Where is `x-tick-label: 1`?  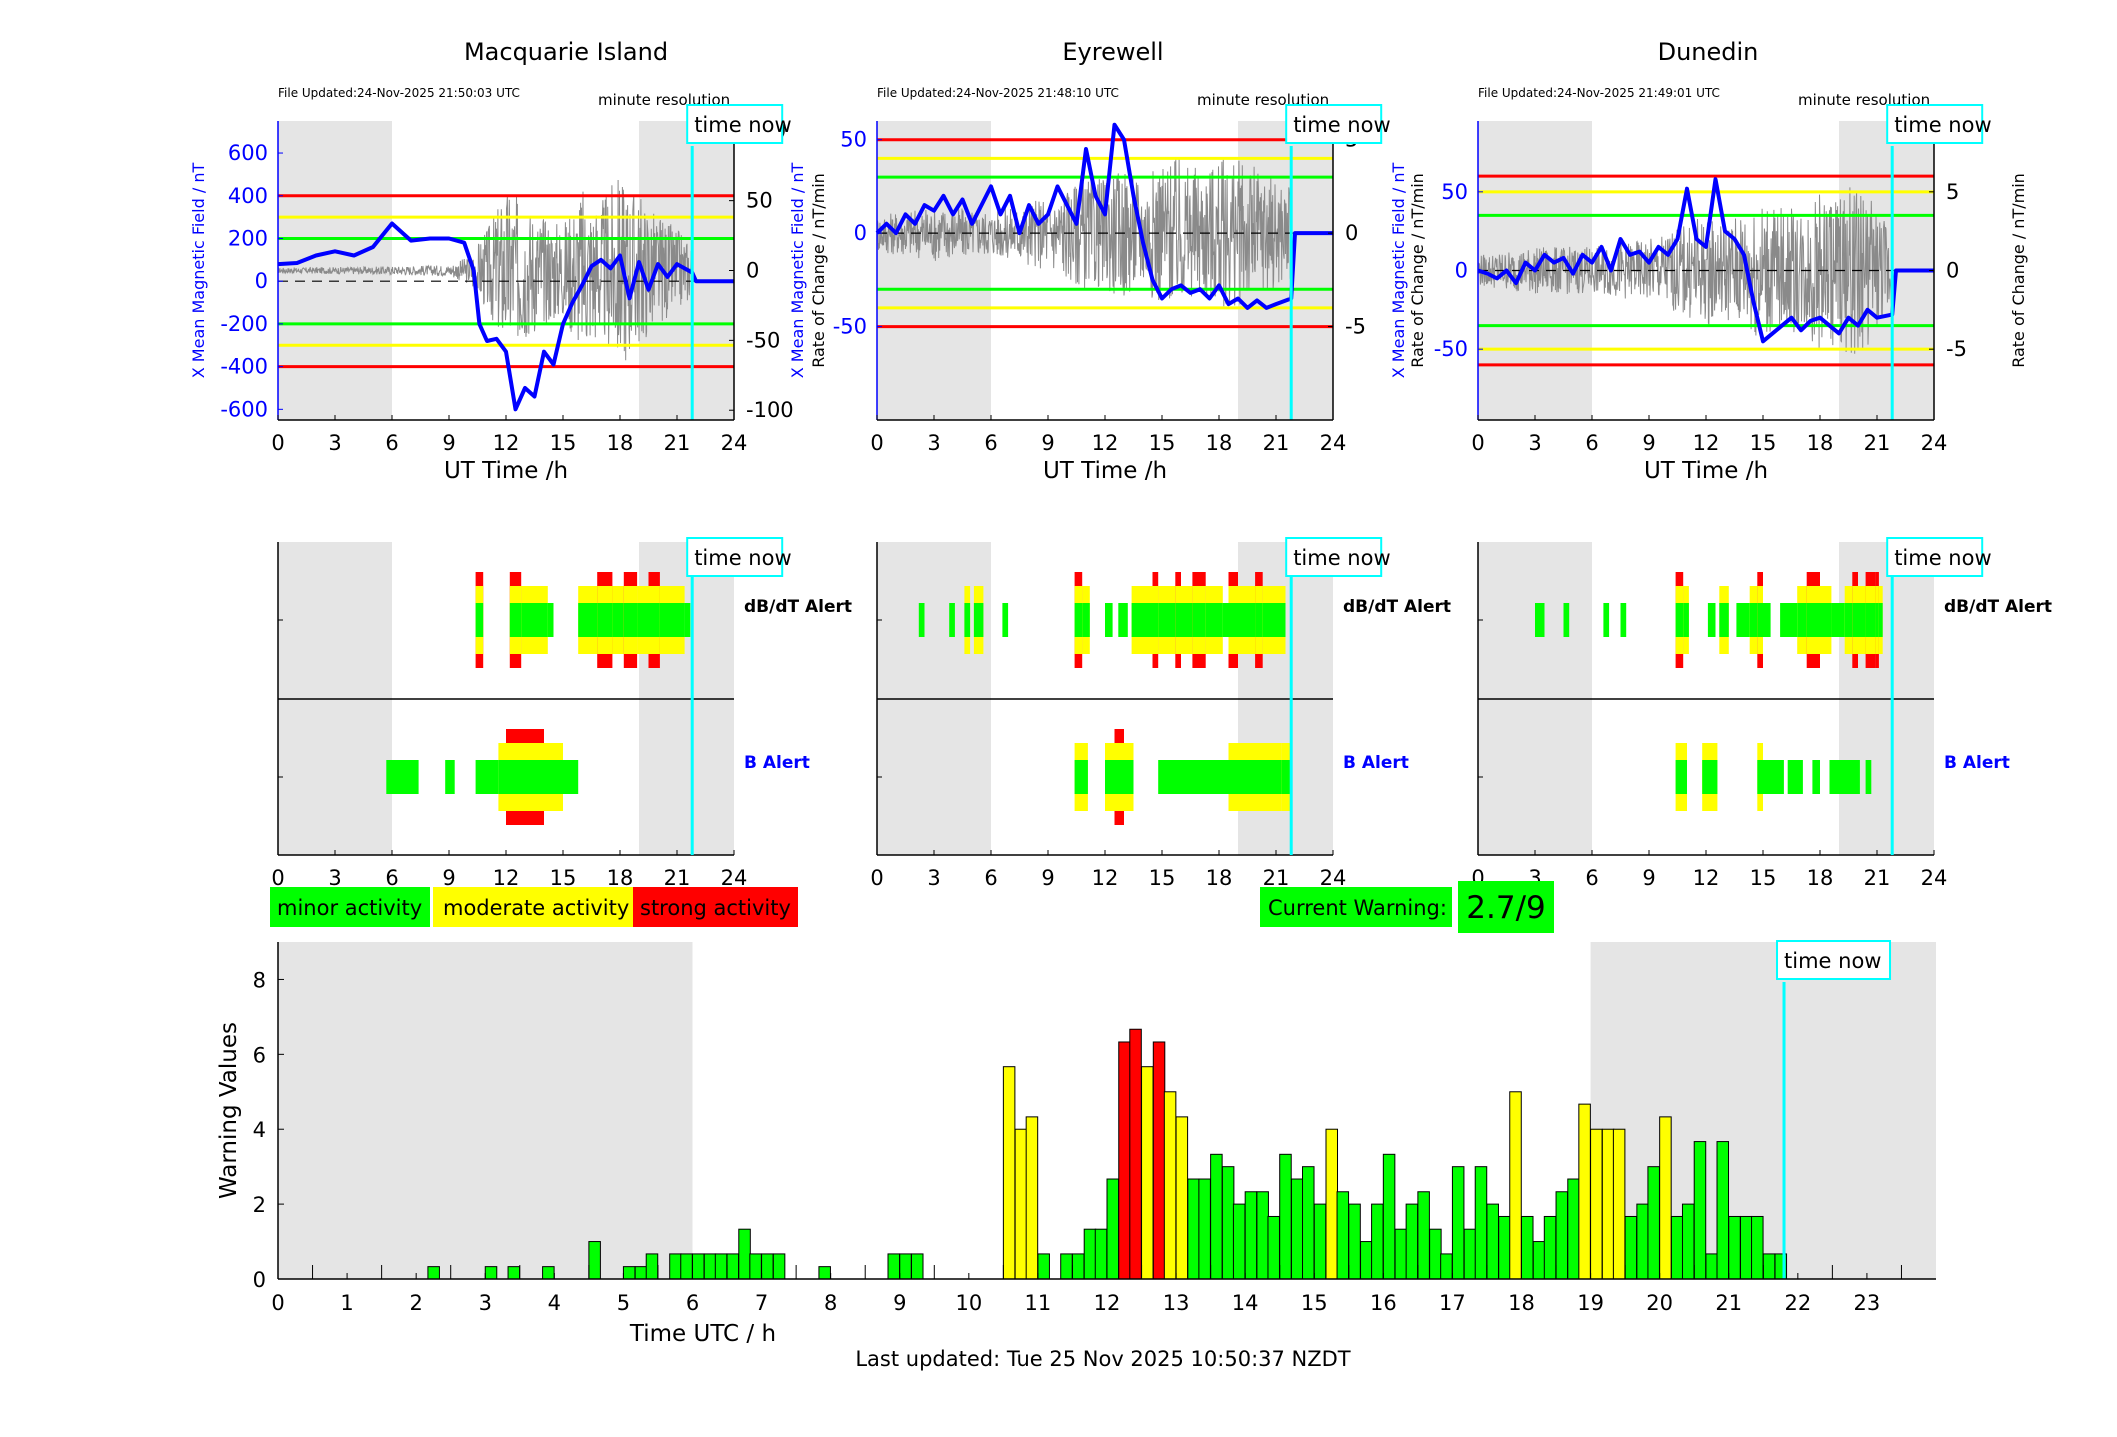
x-tick-label: 1 is located at coordinates (346, 1303).